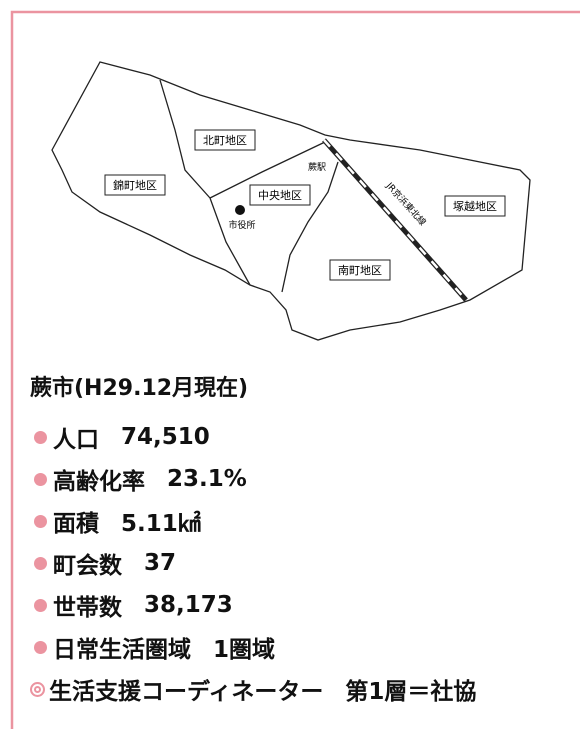 Image resolution: width=580 pixels, height=729 pixels. I want to click on district-label: 塚越地区, so click(475, 206).